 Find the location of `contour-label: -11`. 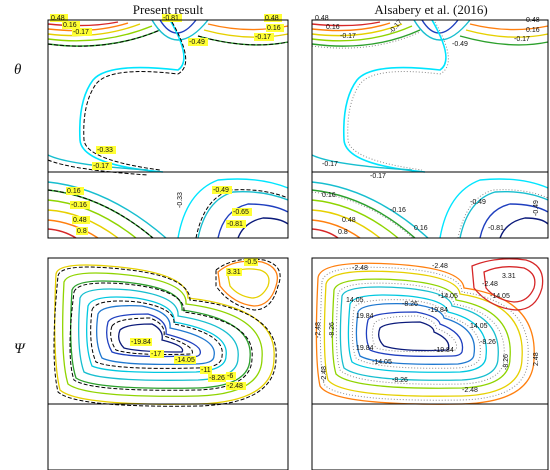

contour-label: -11 is located at coordinates (206, 370).